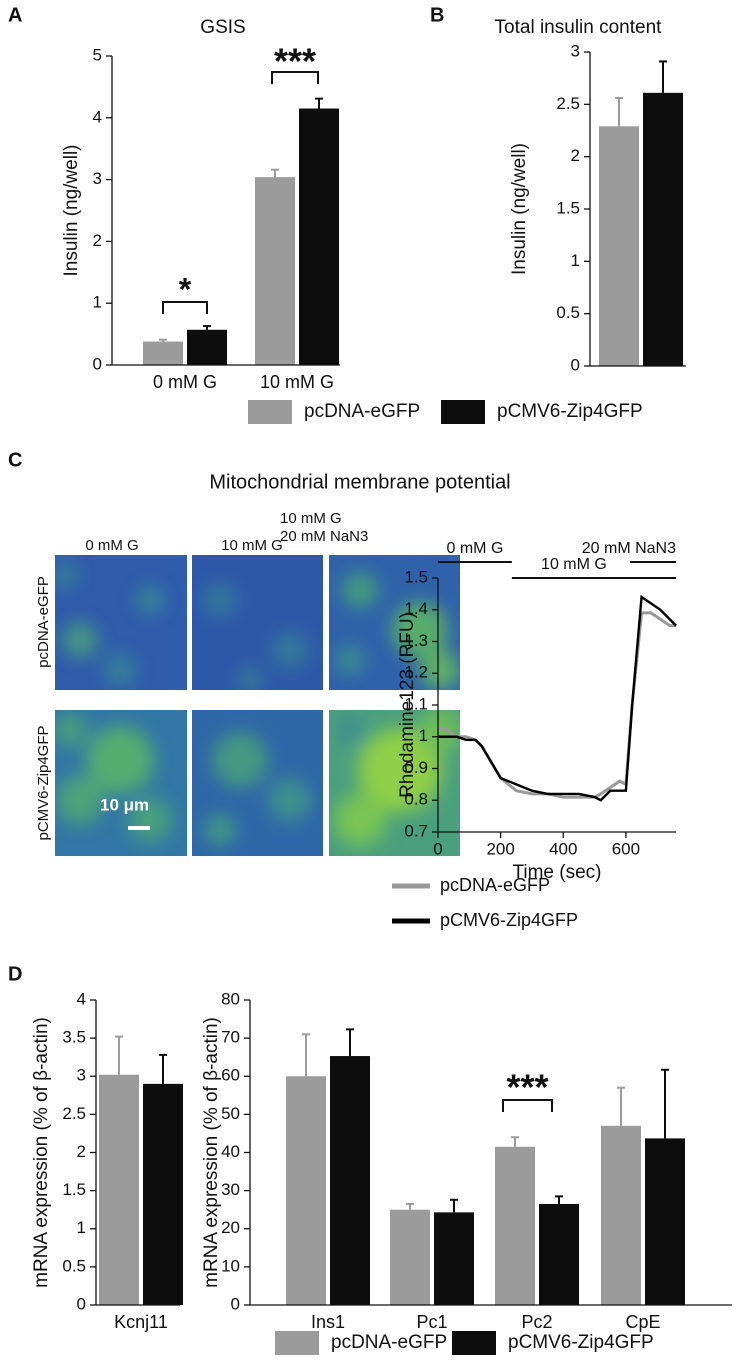  What do you see at coordinates (437, 848) in the screenshot?
I see `x-tick-label: 0` at bounding box center [437, 848].